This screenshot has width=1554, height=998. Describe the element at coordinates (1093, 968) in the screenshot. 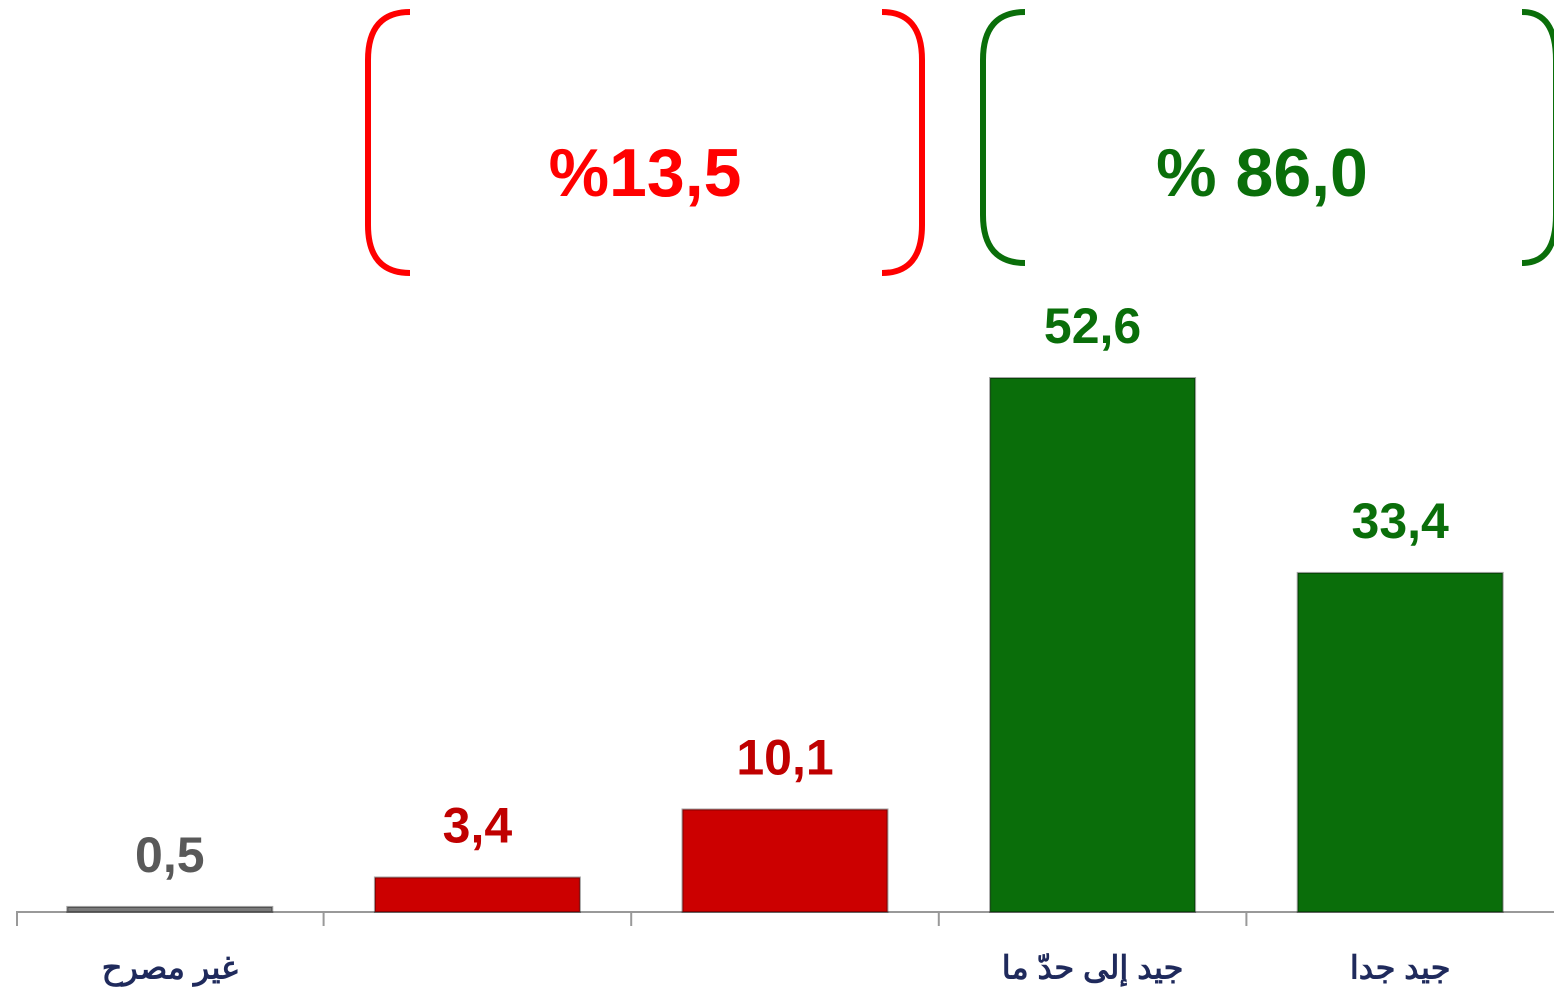

I see `x-tick-label: جيد إلى حدّ ما` at that location.